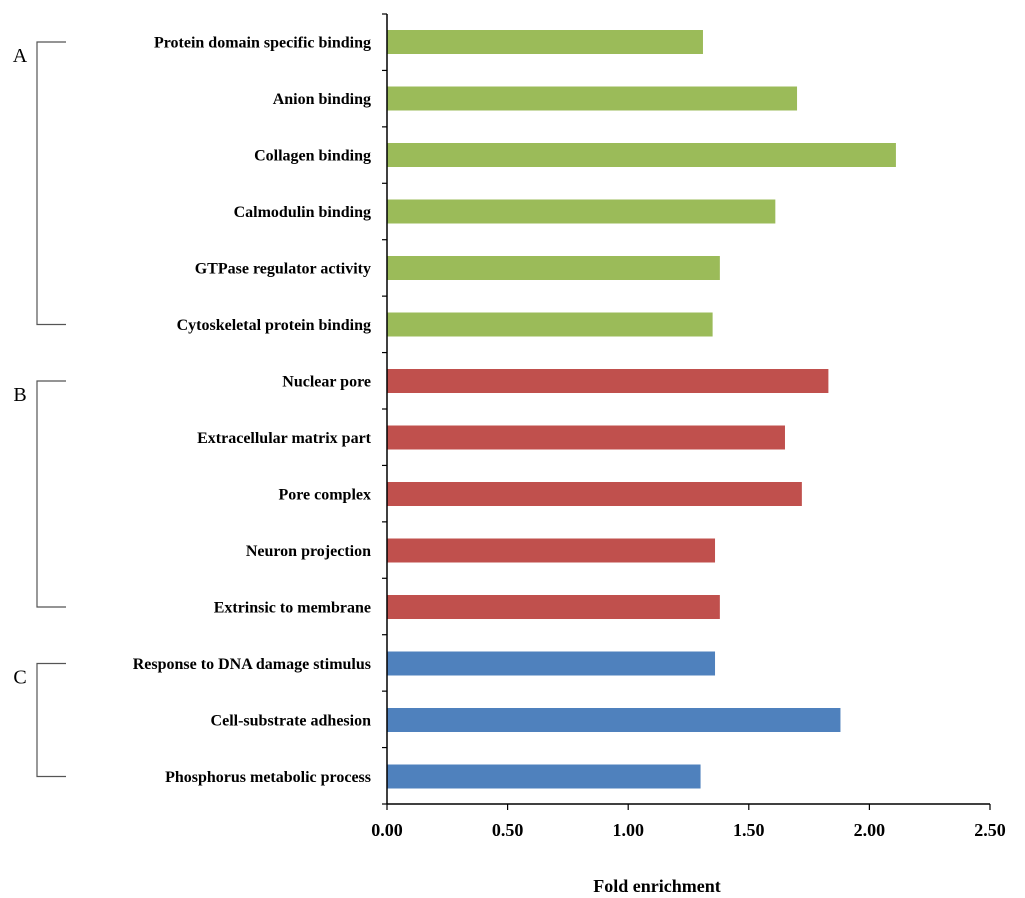 The width and height of the screenshot is (1025, 898). What do you see at coordinates (252, 664) in the screenshot?
I see `category-label: Response to DNA damage stimulus` at bounding box center [252, 664].